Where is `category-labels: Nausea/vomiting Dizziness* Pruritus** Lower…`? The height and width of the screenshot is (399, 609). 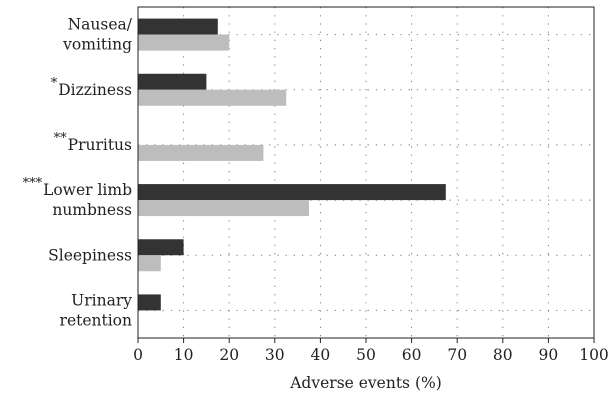 category-labels: Nausea/vomiting Dizziness* Pruritus** Lower… is located at coordinates (78, 173).